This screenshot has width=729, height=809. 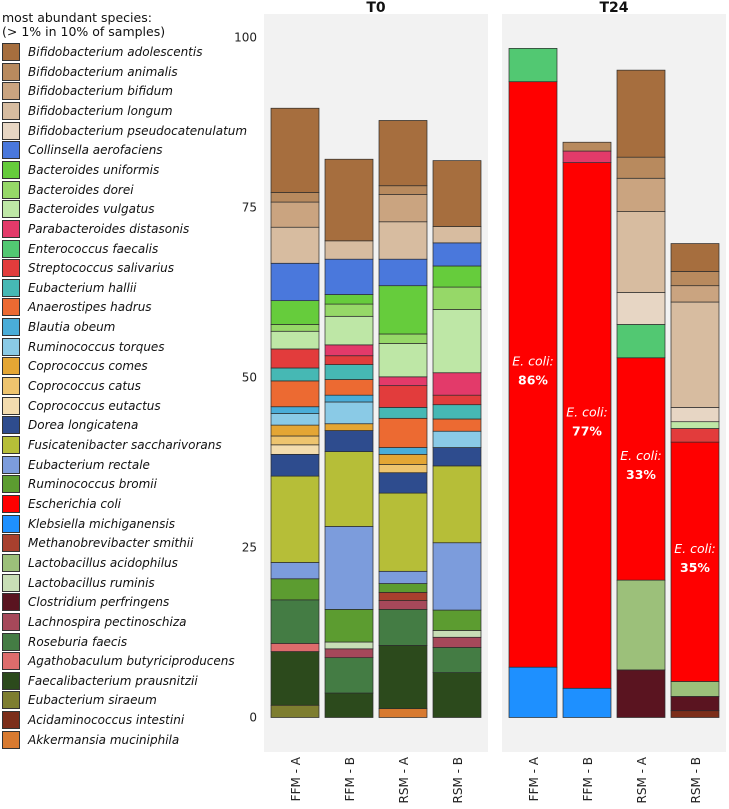 I want to click on legend-label: Faecalibacterium prausnitzii, so click(x=113, y=680).